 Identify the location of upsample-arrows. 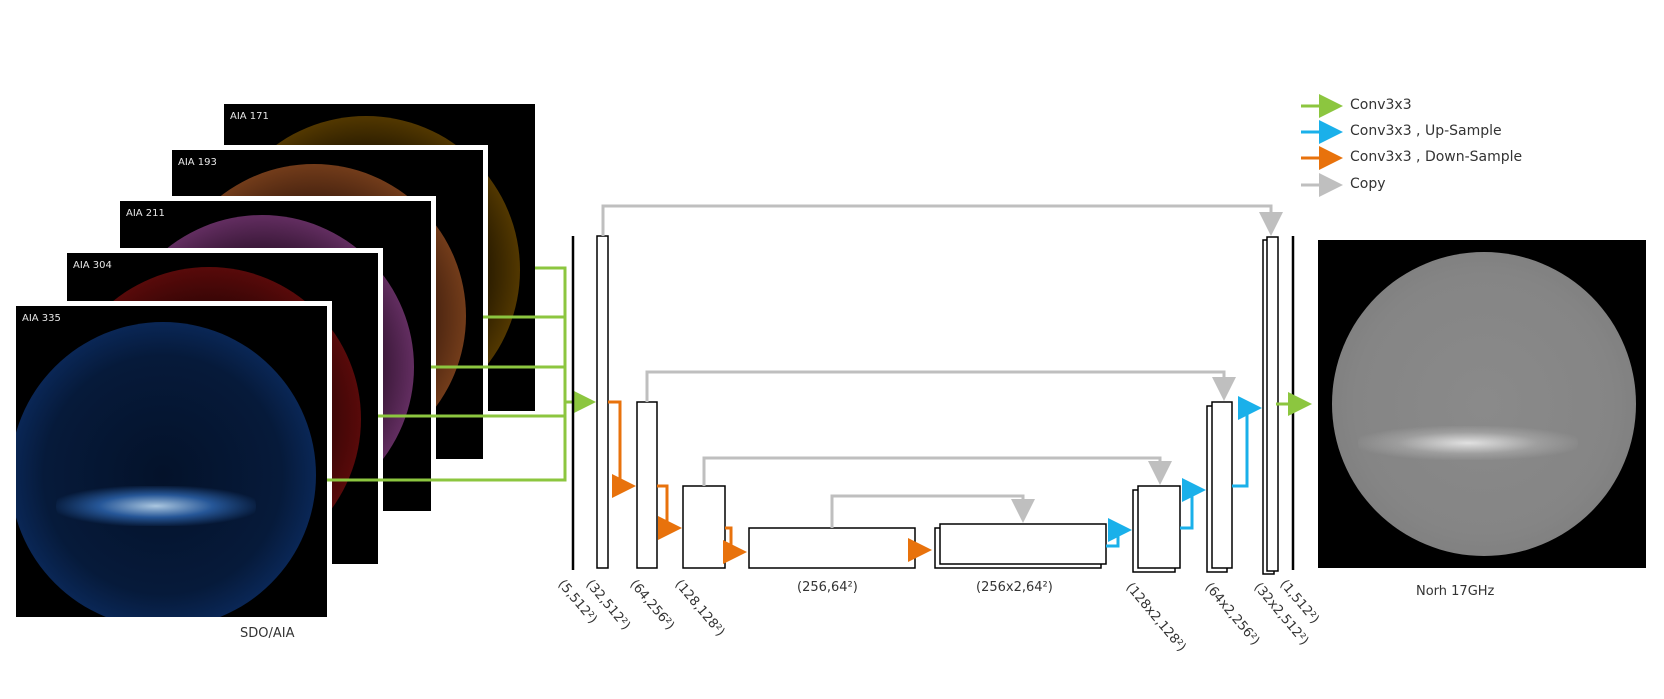
(1184, 472).